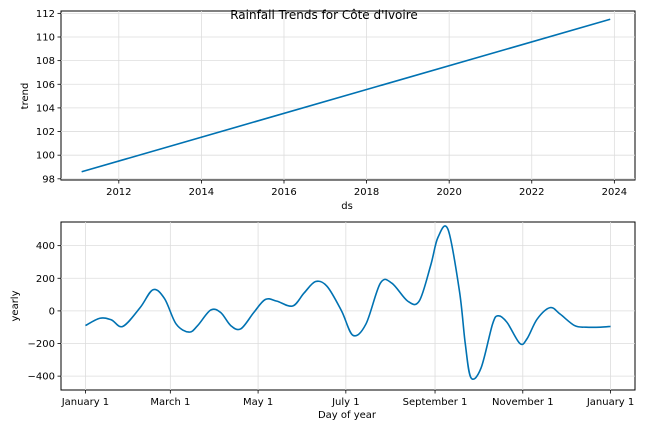 This screenshot has width=648, height=432. I want to click on trend-x-tick-label: 2012, so click(118, 192).